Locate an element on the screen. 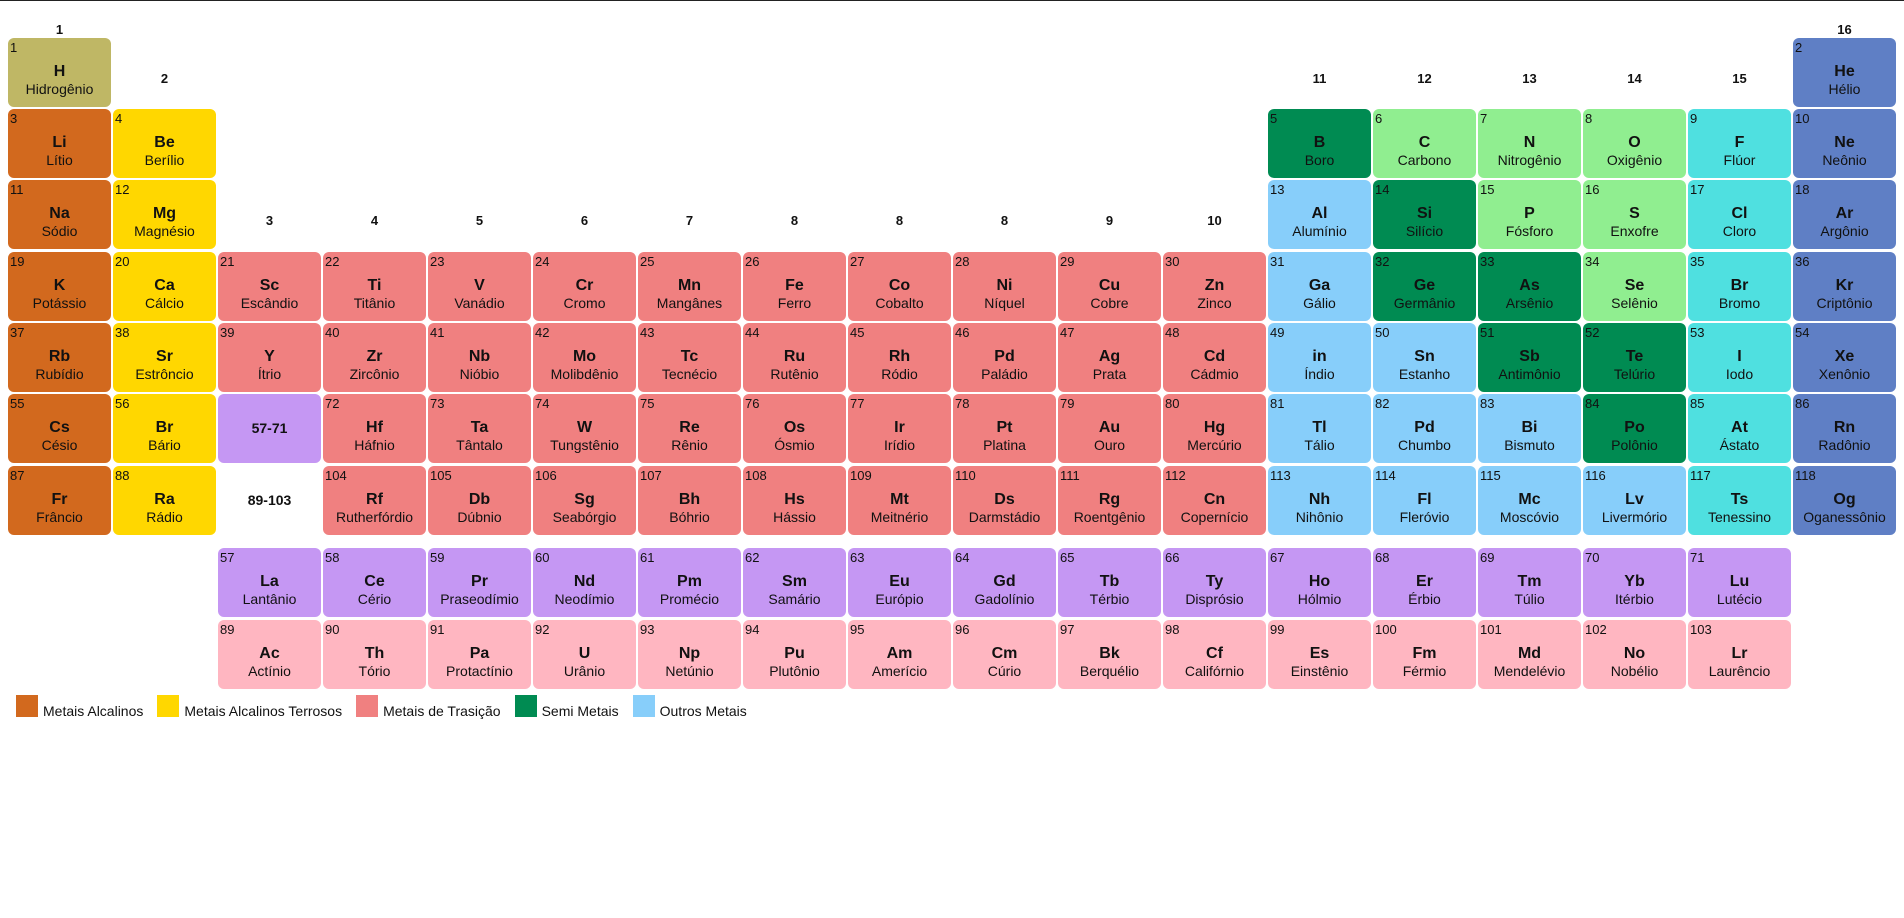 Image resolution: width=1904 pixels, height=918 pixels. element-cell-ce: 58 Ce Cério is located at coordinates (374, 582).